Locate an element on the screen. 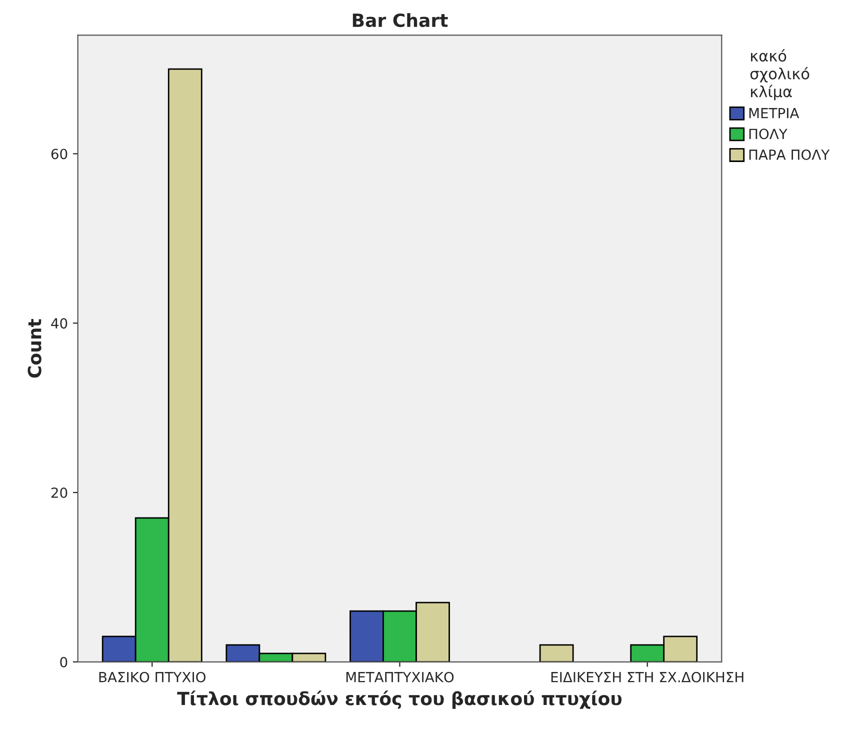 This screenshot has height=733, width=846. x-tick-label: ΕΙΔΙΚΕΥΣΗ ΣΤΗ ΣΧ.ΔΟΙΚΗΣΗ is located at coordinates (647, 677).